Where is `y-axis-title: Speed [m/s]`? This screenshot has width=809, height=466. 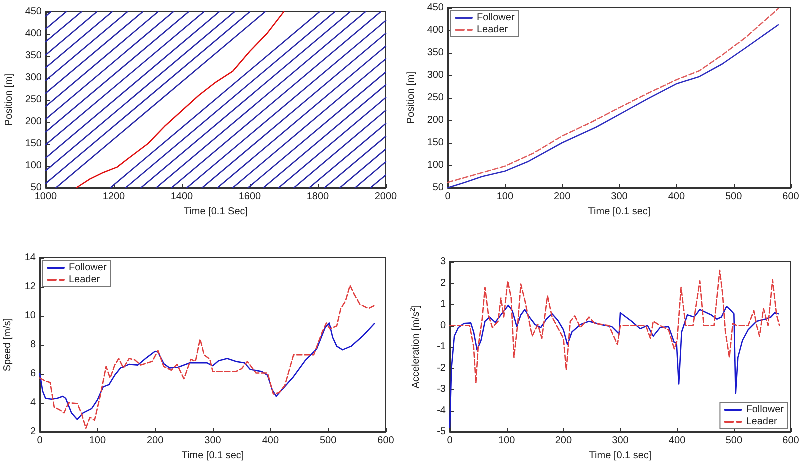 y-axis-title: Speed [m/s] is located at coordinates (8, 345).